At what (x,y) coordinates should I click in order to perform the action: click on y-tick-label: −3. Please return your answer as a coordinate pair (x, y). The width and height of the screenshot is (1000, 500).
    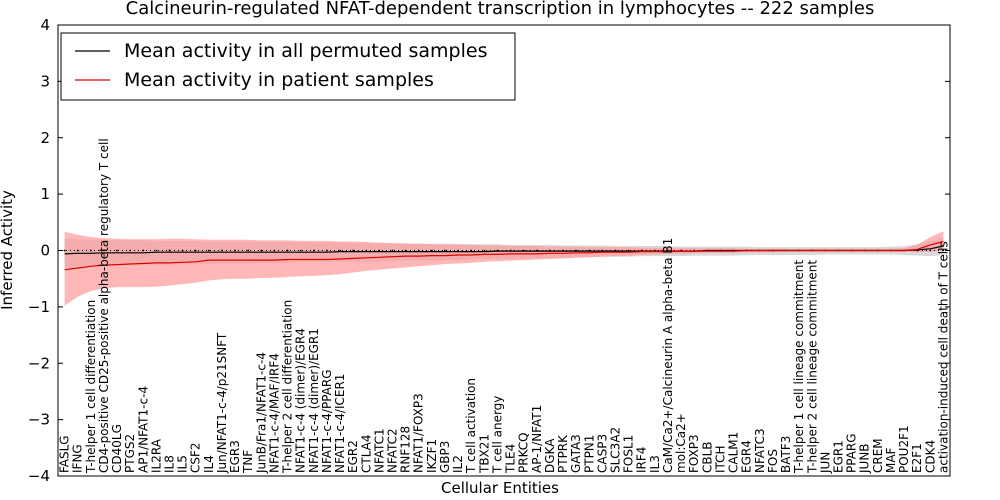
    Looking at the image, I should click on (39, 420).